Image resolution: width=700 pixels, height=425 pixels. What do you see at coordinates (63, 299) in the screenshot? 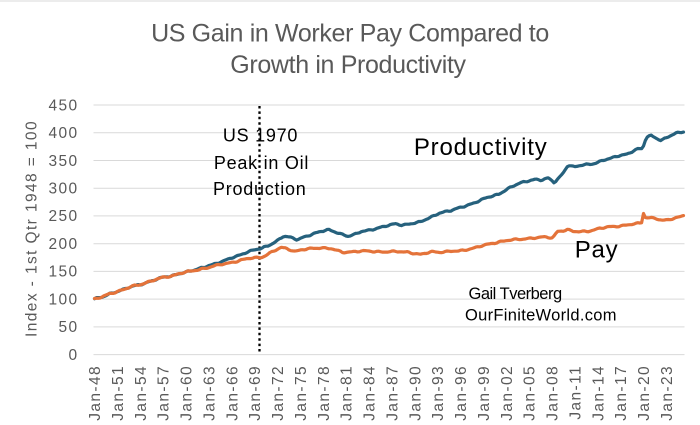
I see `svg-text: 100` at bounding box center [63, 299].